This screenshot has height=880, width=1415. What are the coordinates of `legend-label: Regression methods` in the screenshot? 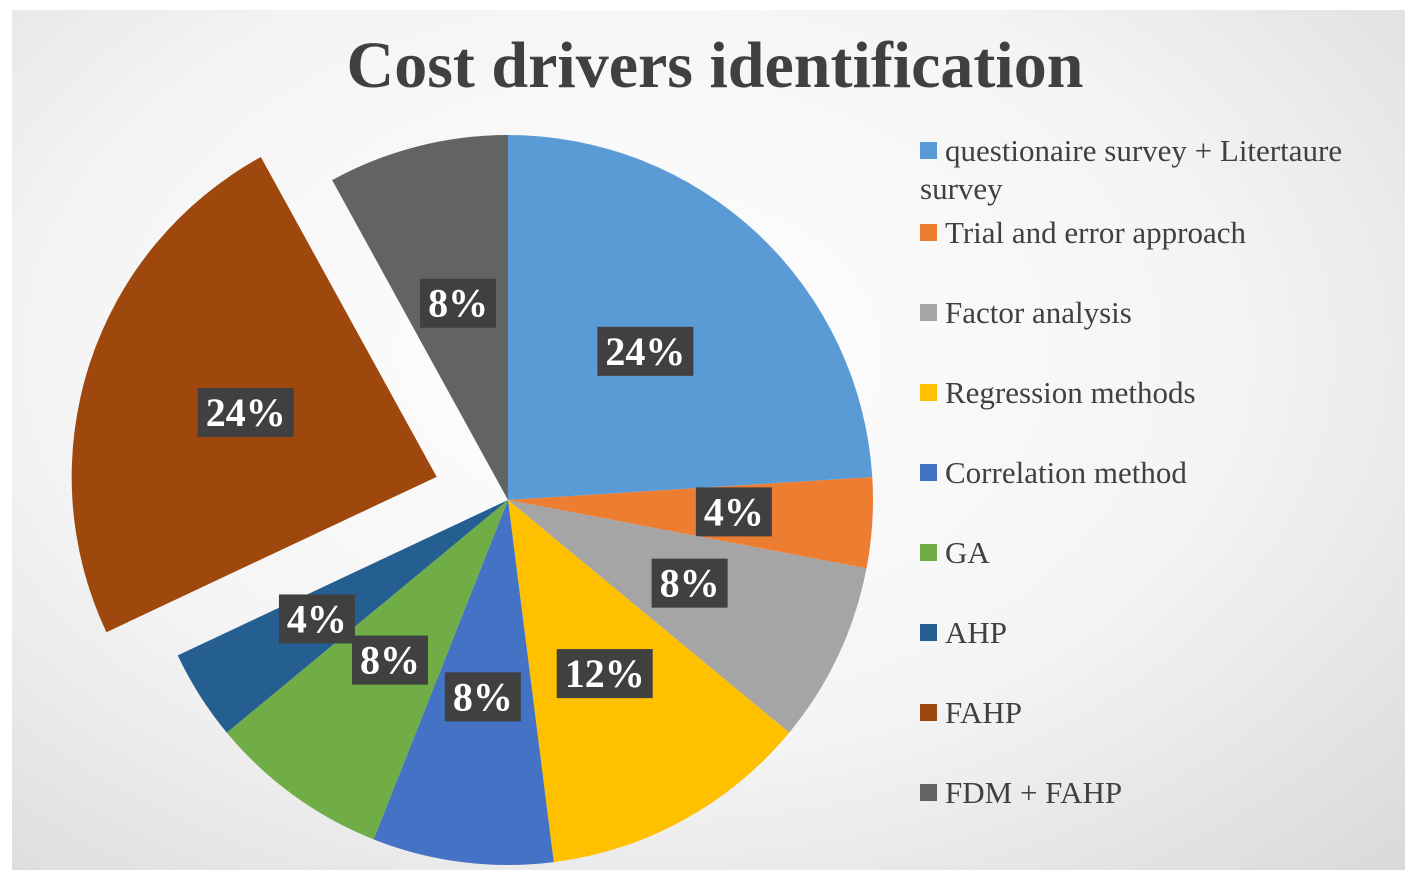 It's located at (1070, 392).